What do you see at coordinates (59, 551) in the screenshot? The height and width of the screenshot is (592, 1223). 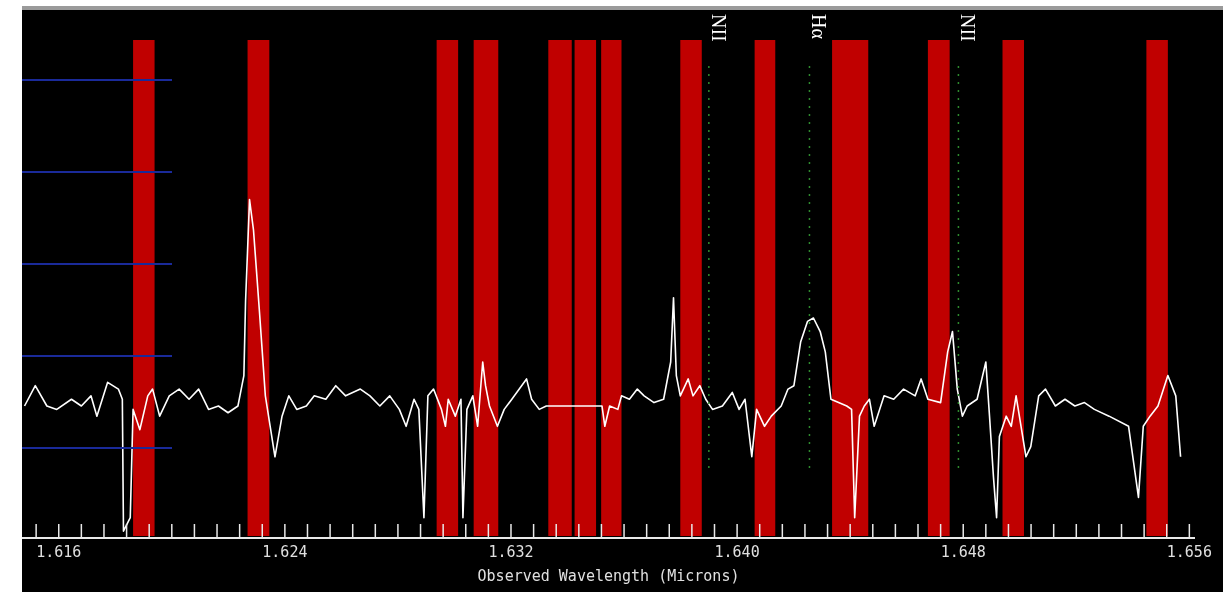 I see `x-tick-label: 1.616` at bounding box center [59, 551].